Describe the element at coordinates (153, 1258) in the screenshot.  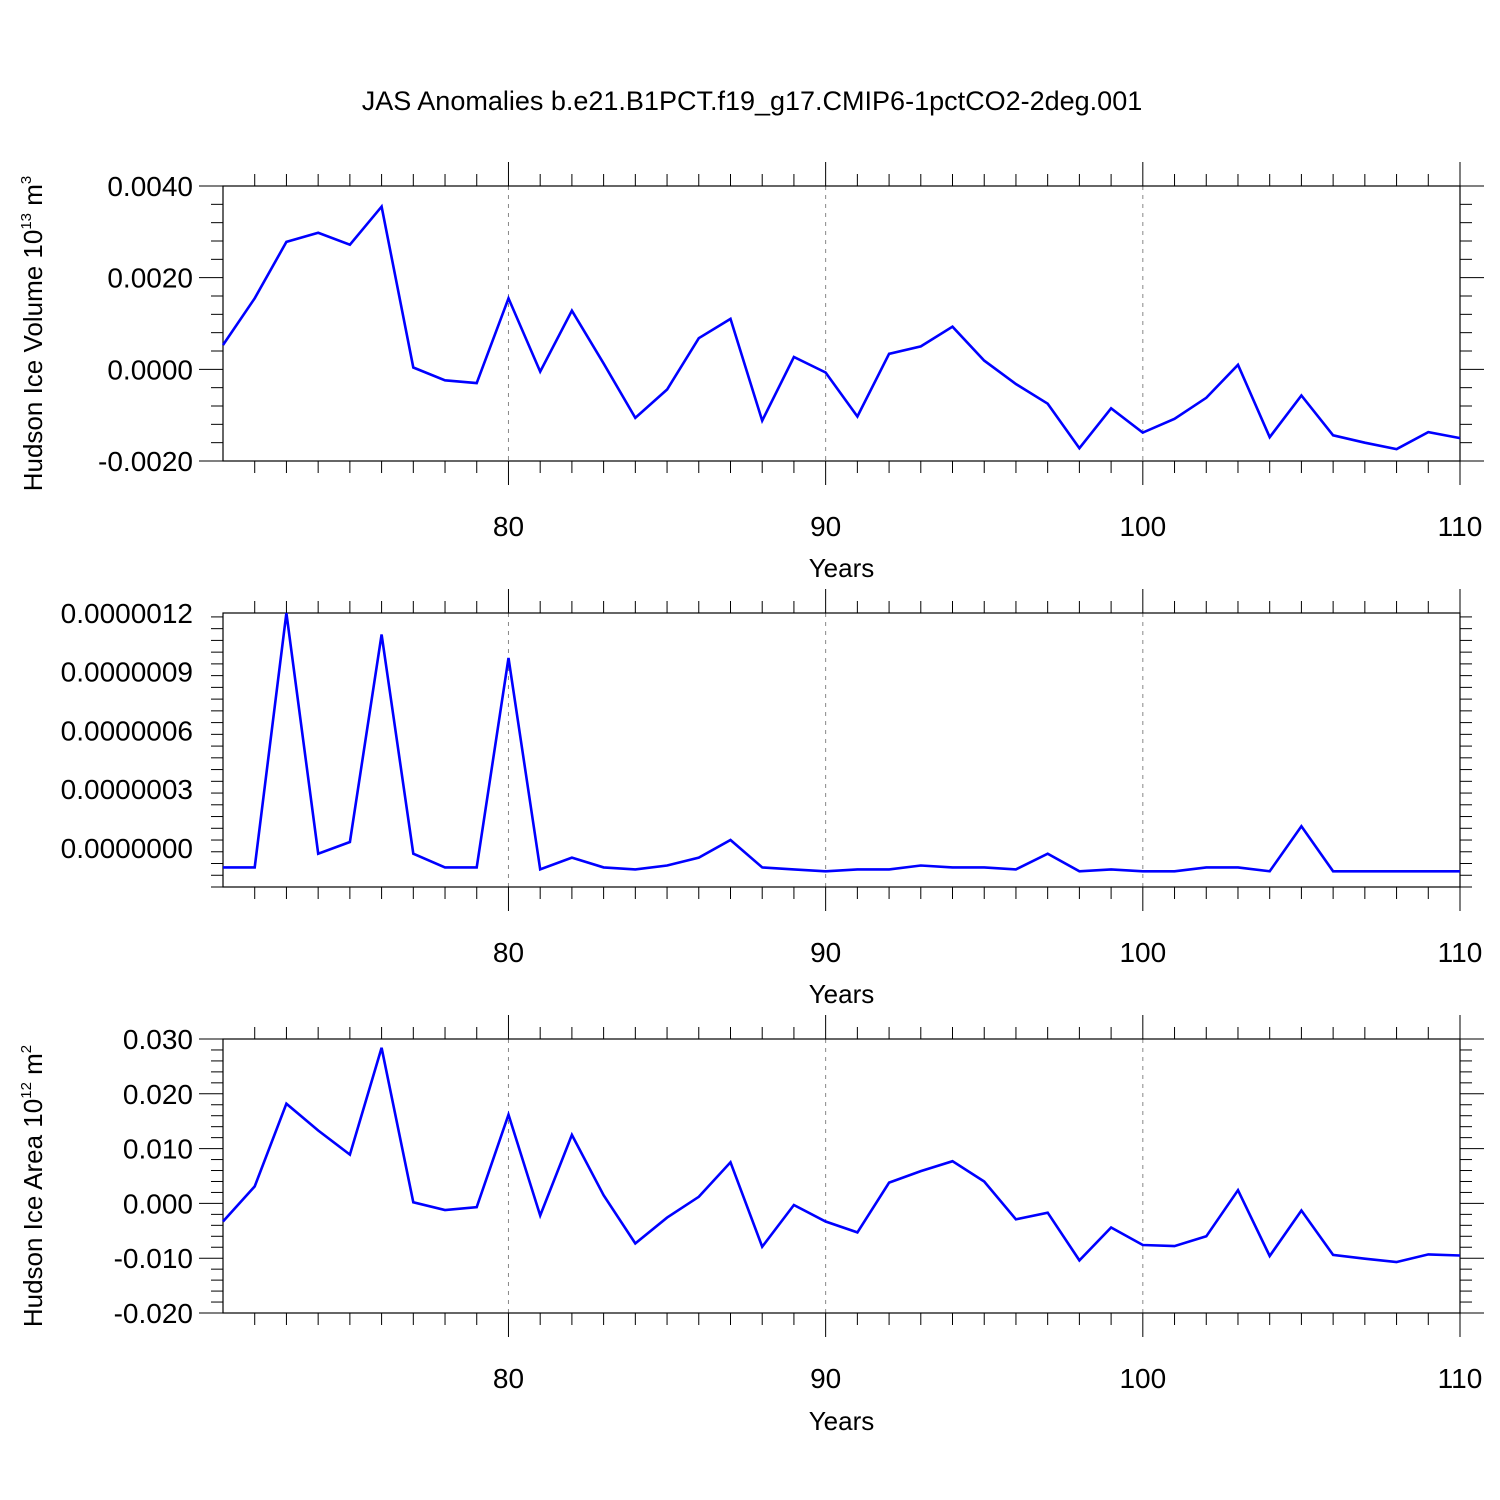
I see `y-tick-label: -0.010` at that location.